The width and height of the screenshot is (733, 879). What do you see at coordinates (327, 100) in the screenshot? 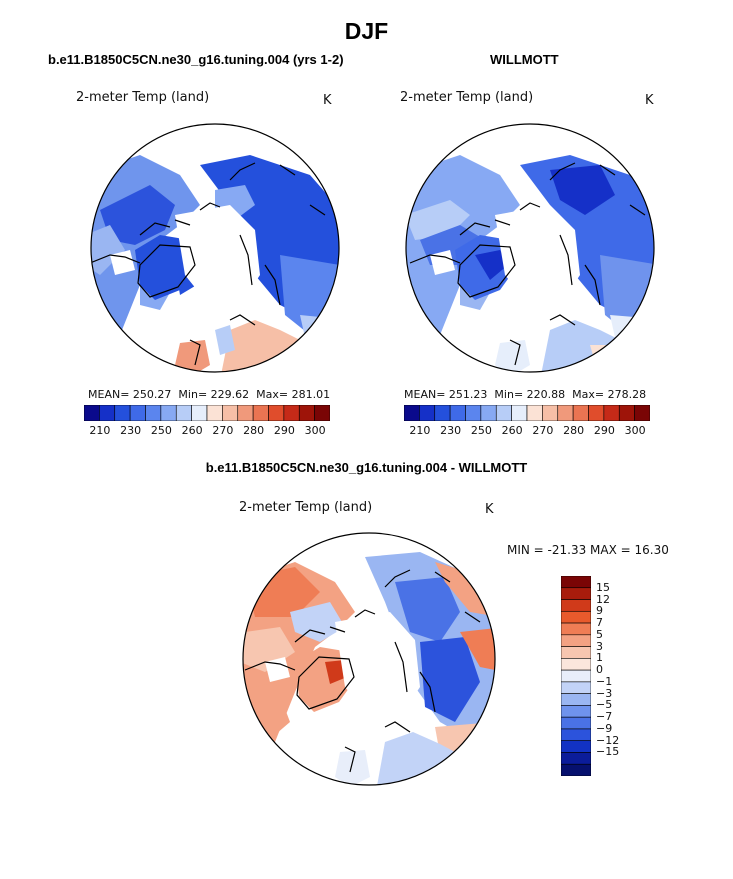
I see `panel-model-units: K` at bounding box center [327, 100].